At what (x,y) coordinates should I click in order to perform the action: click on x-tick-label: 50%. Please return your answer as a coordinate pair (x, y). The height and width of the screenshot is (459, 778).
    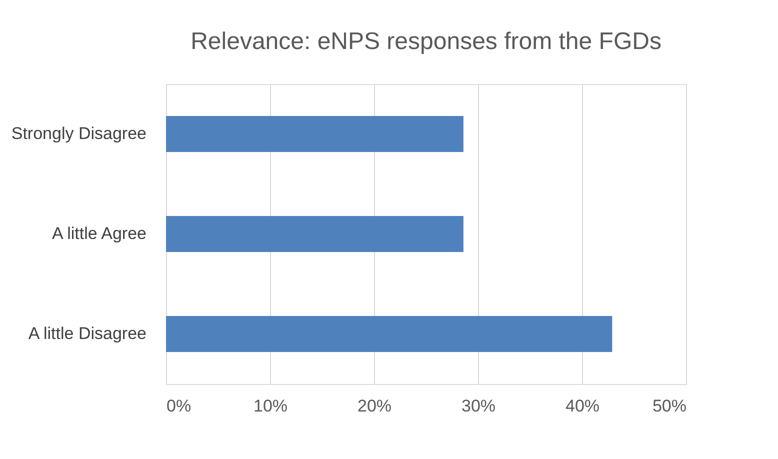
    Looking at the image, I should click on (669, 406).